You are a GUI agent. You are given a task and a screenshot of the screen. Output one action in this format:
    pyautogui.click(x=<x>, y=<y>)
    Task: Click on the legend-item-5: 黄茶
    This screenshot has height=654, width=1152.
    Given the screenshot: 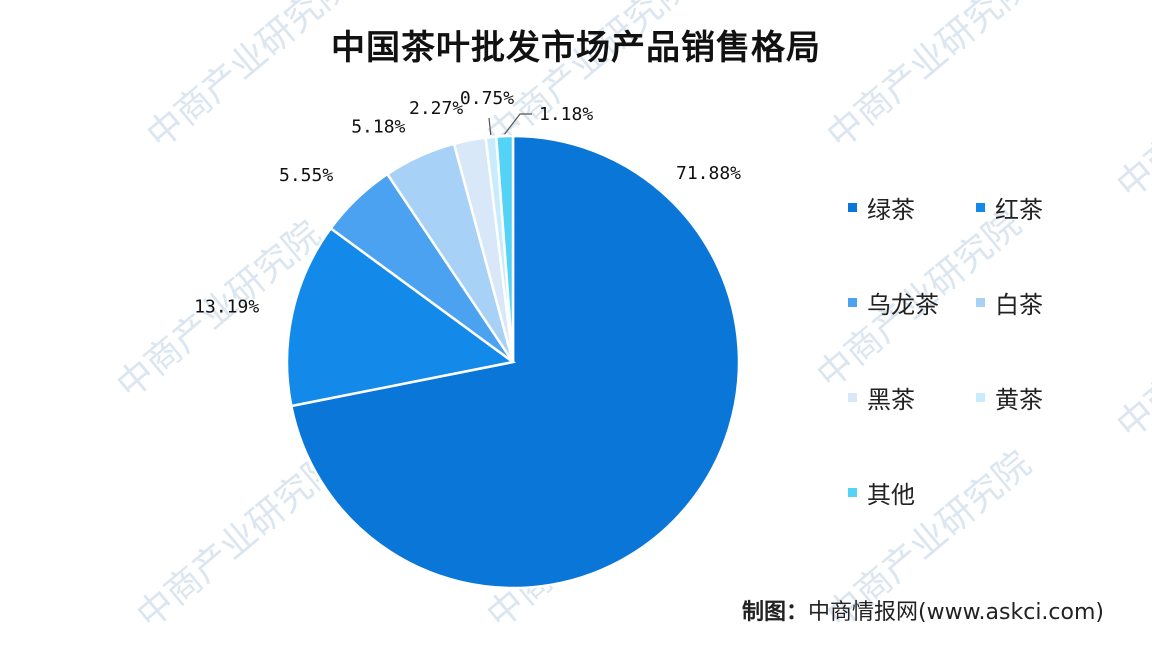 What is the action you would take?
    pyautogui.click(x=1009, y=397)
    